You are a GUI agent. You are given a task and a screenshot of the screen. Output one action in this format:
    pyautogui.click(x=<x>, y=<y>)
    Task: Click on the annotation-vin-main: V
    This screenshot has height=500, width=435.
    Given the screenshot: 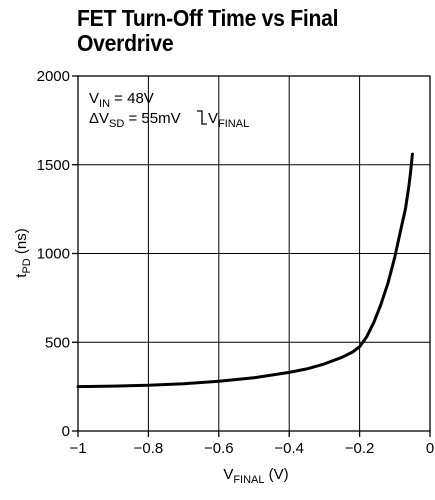 What is the action you would take?
    pyautogui.click(x=94, y=98)
    